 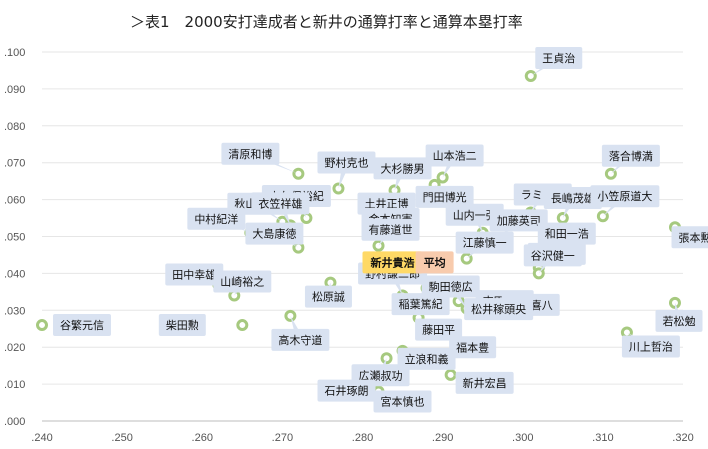 I want to click on x-tick-label: .280, so click(x=362, y=438).